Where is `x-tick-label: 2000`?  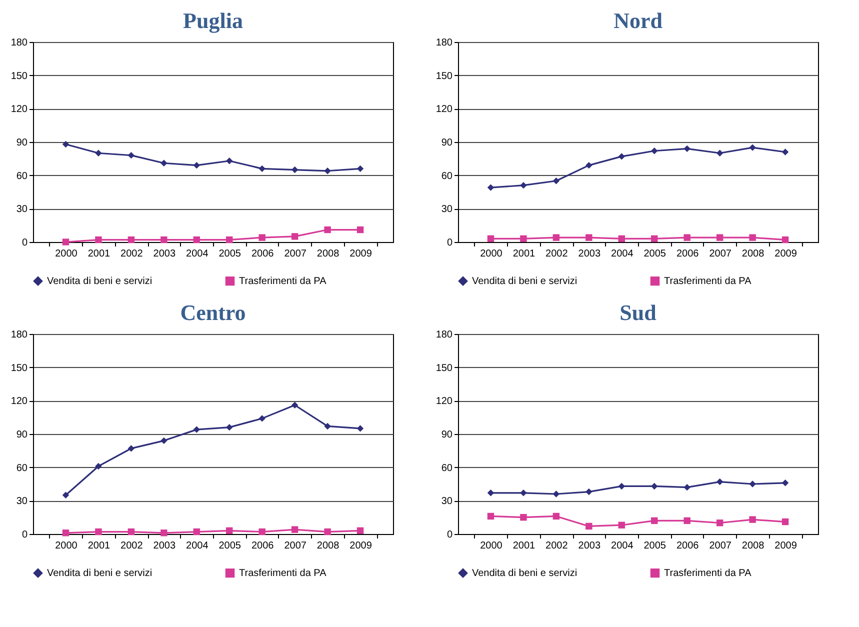 x-tick-label: 2000 is located at coordinates (66, 254).